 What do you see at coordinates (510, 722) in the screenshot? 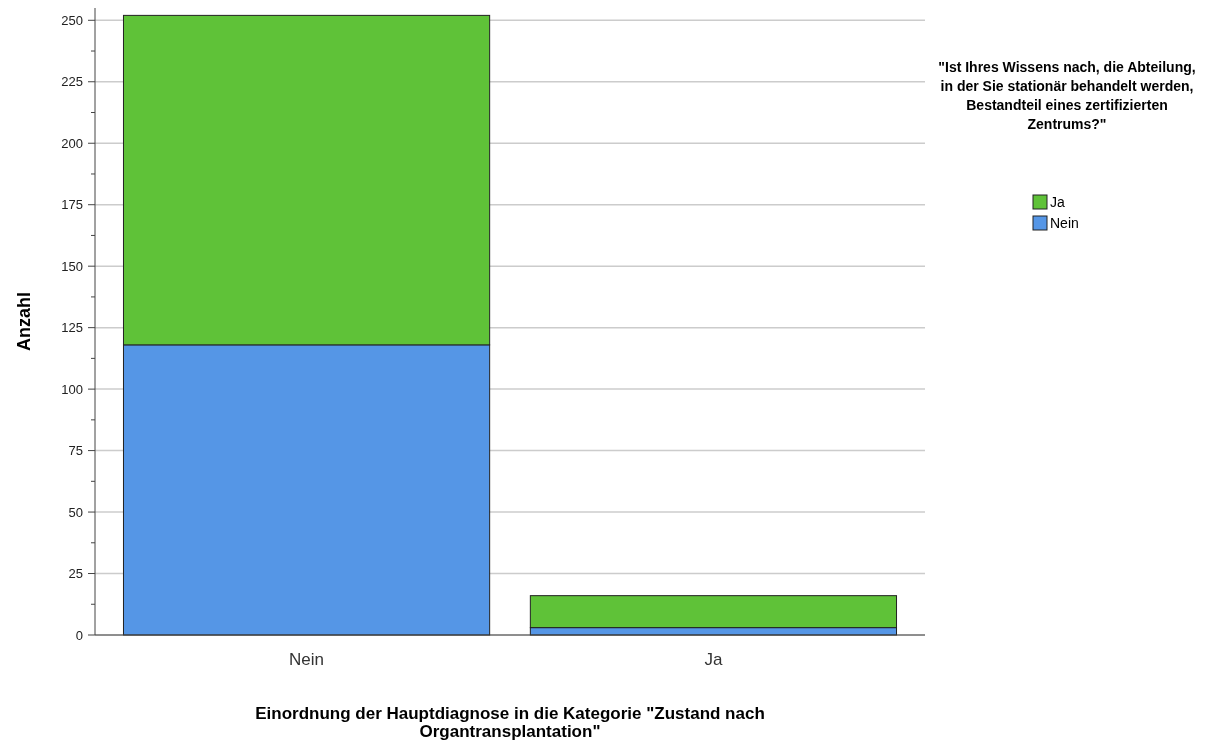
I see `x-axis-title: Einordnung der Hauptdiagnose in die Kategorie "Zustand nach Organtransplantation"` at bounding box center [510, 722].